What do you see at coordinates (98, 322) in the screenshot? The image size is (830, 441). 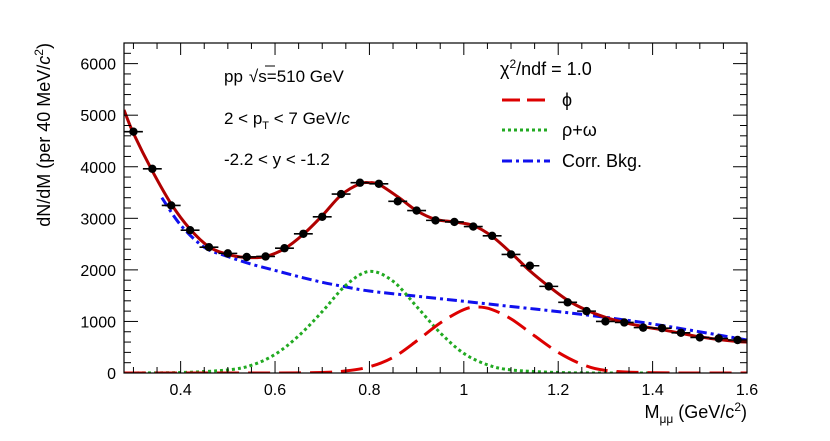 I see `y-tick-label: 1000` at bounding box center [98, 322].